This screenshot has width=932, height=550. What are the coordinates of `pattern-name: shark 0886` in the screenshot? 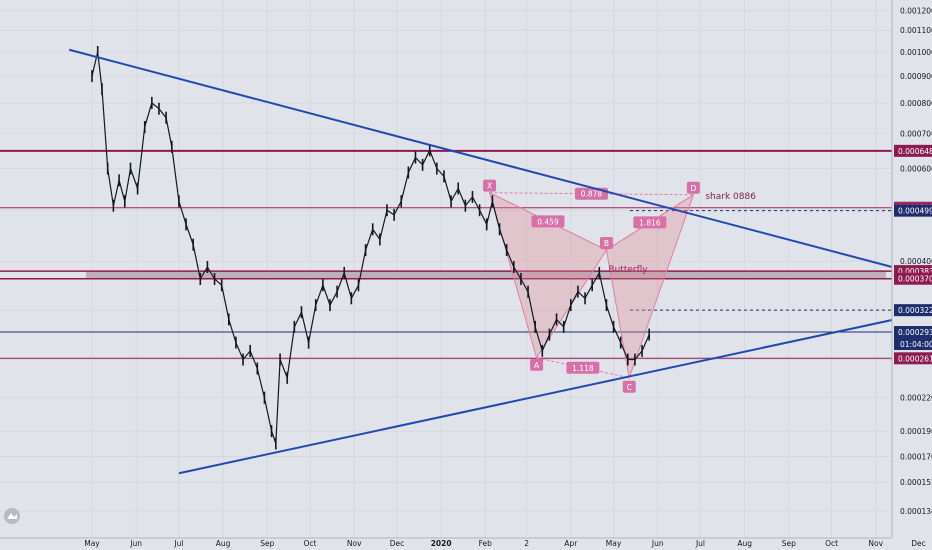 It's located at (730, 197).